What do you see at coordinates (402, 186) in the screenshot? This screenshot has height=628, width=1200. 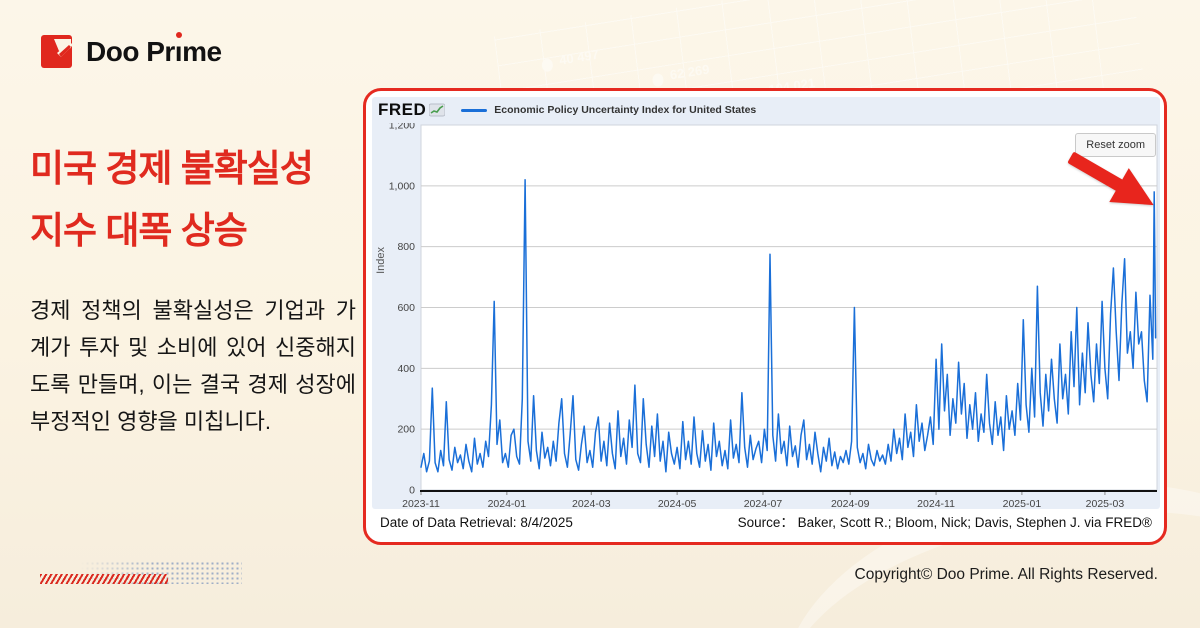 I see `svg-text: 1,000` at bounding box center [402, 186].